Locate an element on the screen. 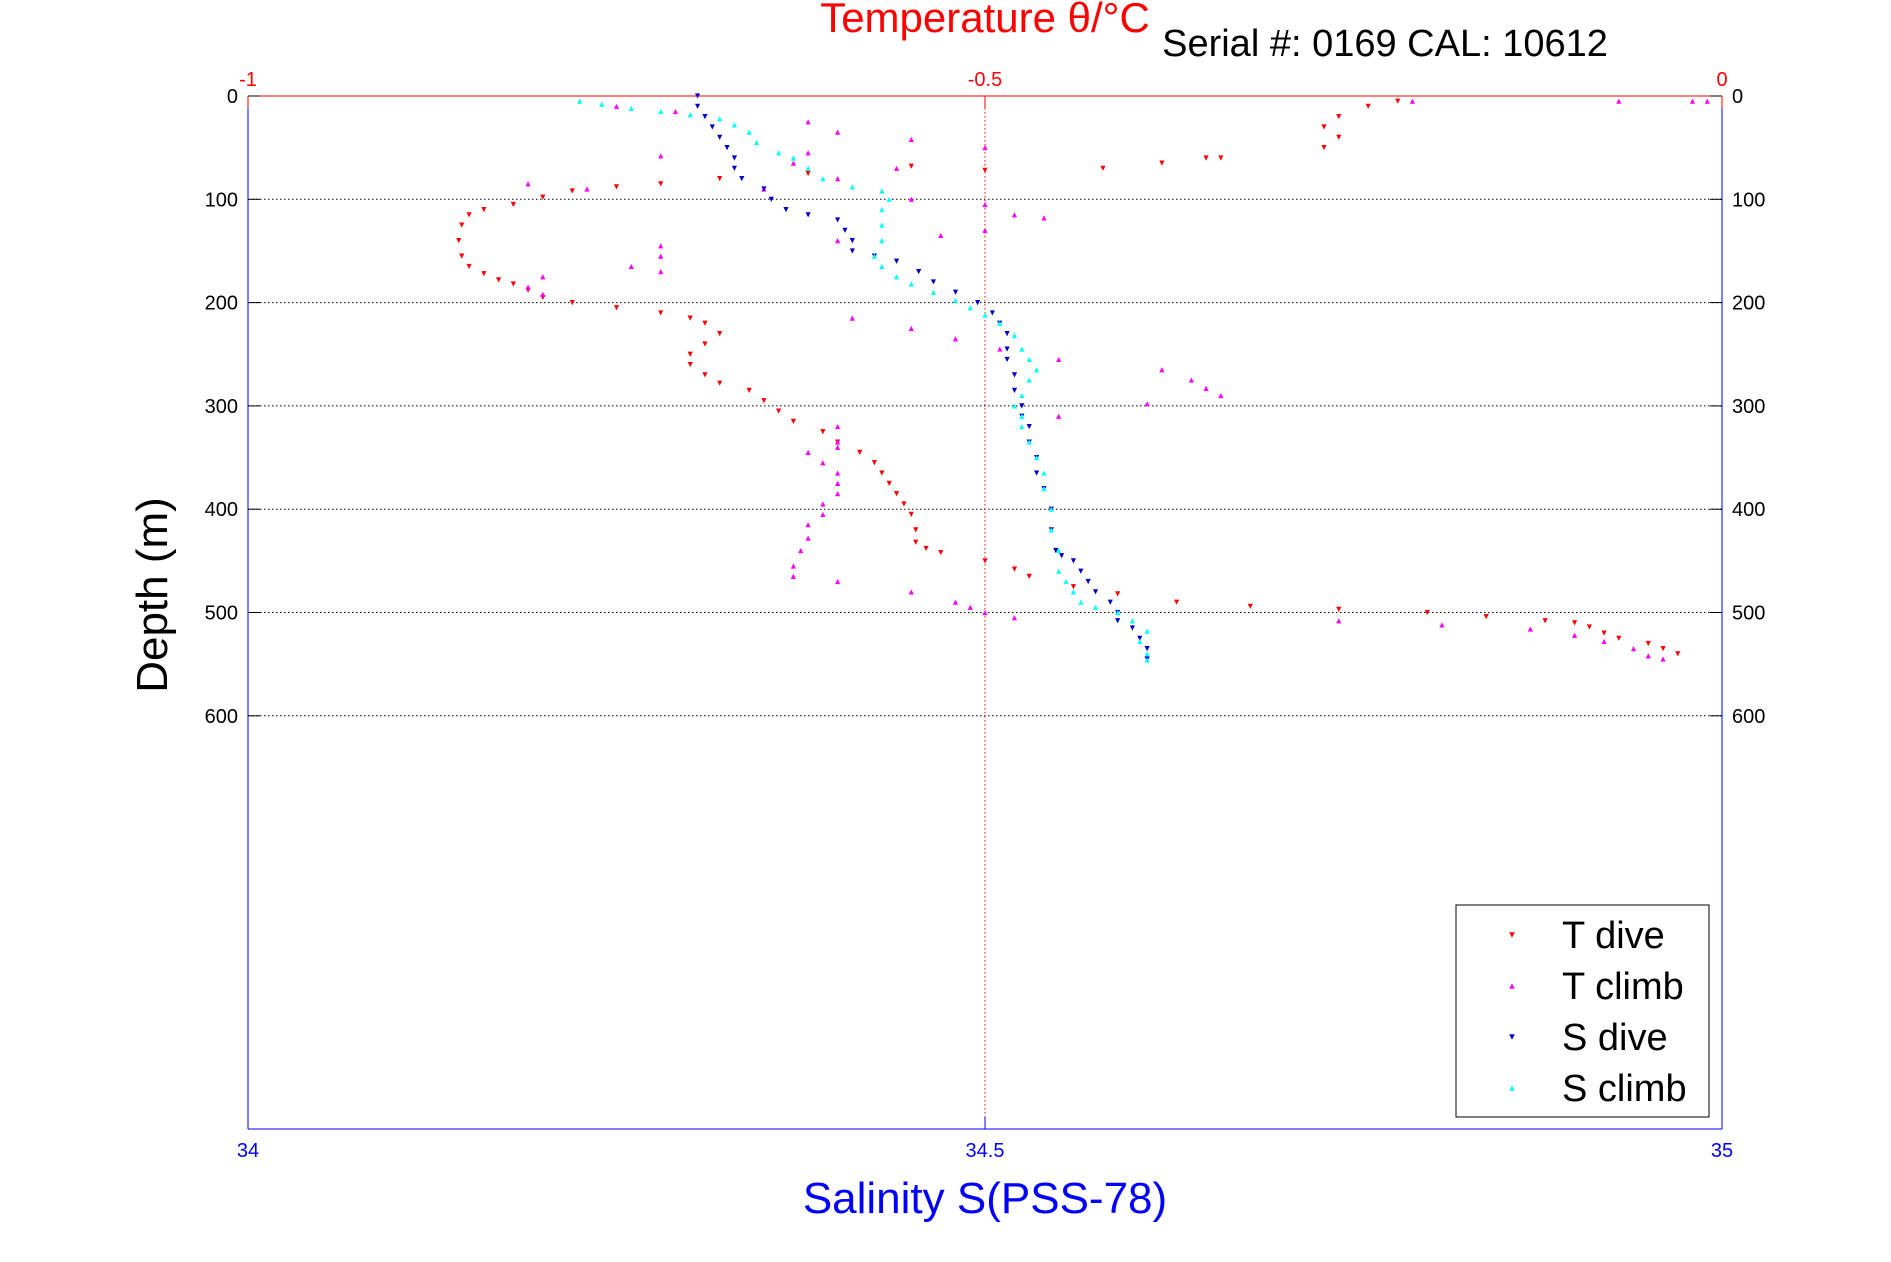 The image size is (1891, 1262). legend-label: S climb is located at coordinates (1624, 1089).